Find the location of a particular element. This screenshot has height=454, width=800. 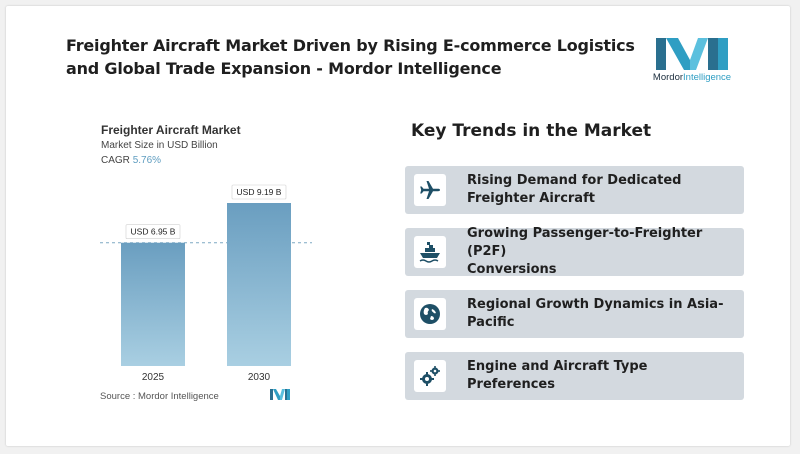

x-tick-label: 2030 is located at coordinates (259, 377).